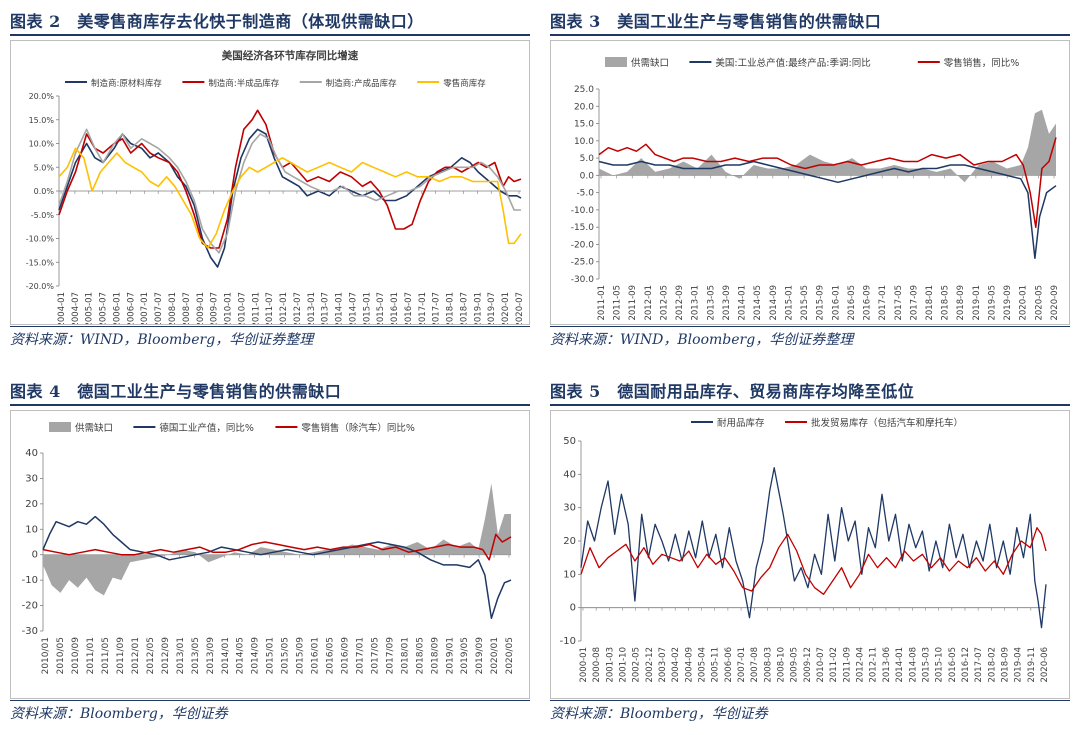 This screenshot has width=1080, height=735. I want to click on x-tick-label: 2016/09, so click(346, 656).